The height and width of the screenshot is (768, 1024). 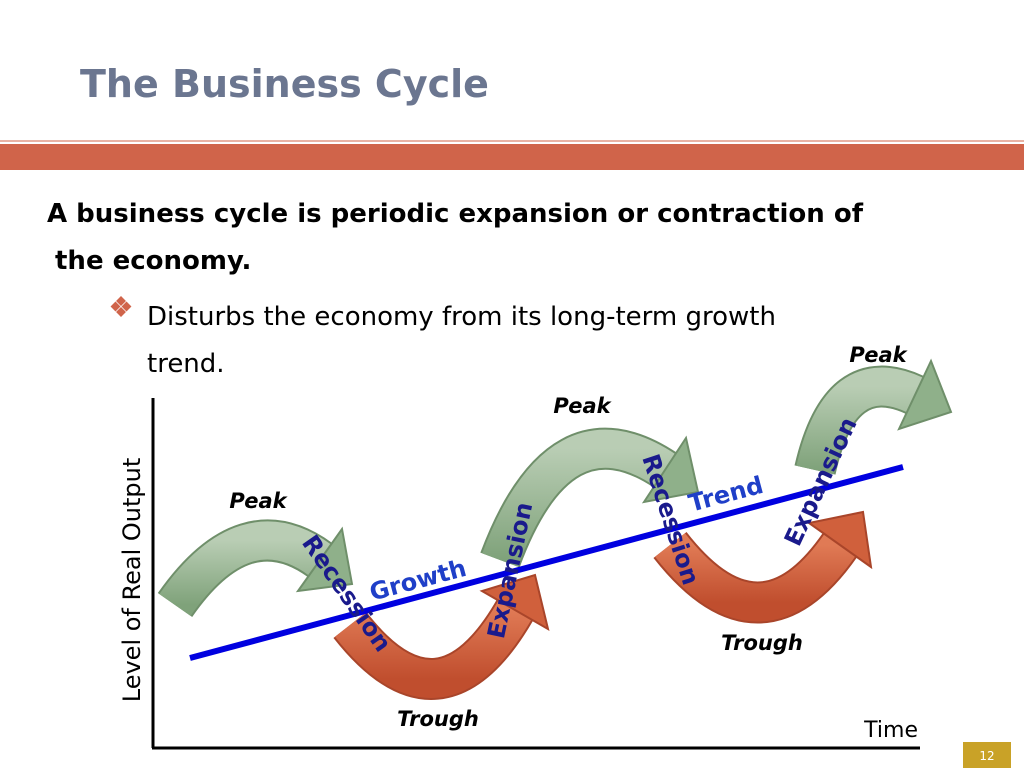 I want to click on slide-title: The Business Cycle, so click(x=284, y=84).